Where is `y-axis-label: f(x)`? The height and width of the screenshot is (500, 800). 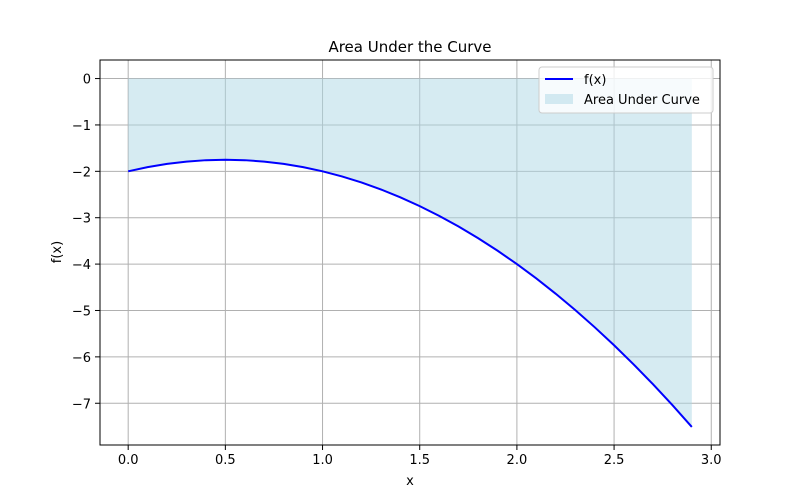 y-axis-label: f(x) is located at coordinates (57, 252).